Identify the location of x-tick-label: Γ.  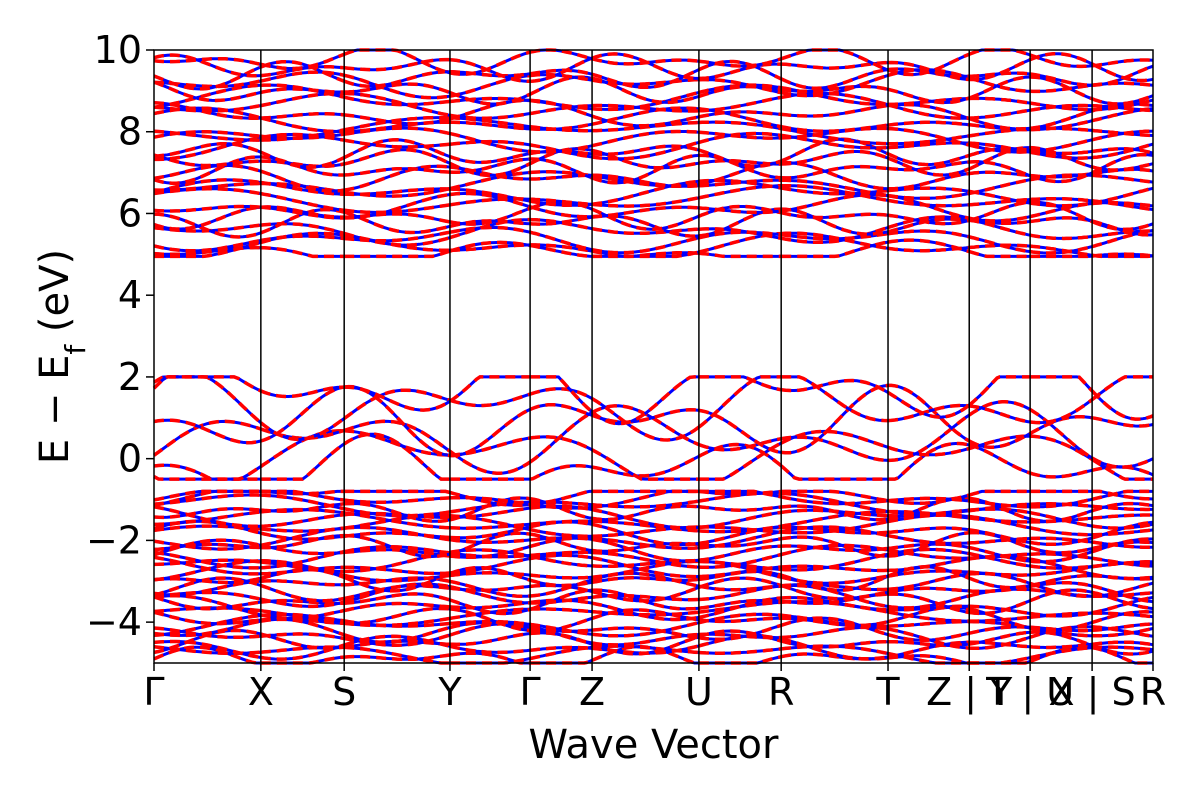
(153, 692).